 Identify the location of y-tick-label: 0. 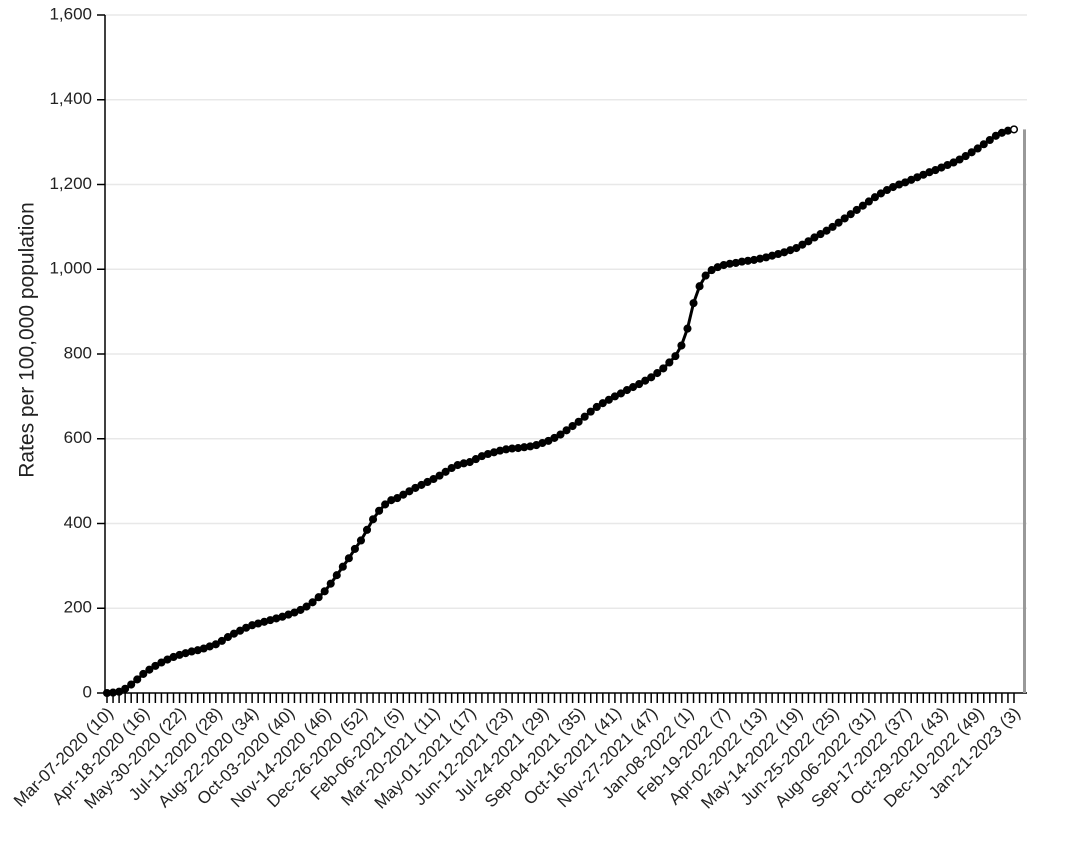
(87, 691).